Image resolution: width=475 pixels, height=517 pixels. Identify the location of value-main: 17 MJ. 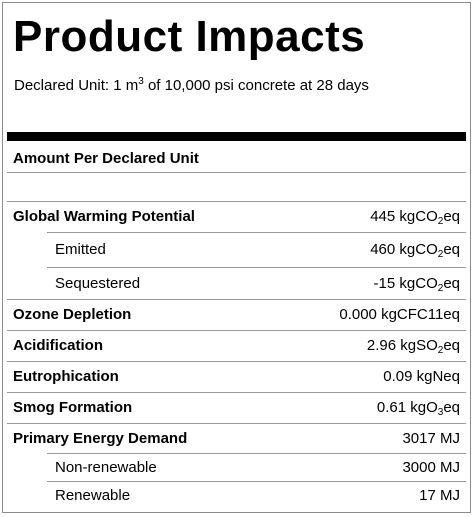
(439, 495).